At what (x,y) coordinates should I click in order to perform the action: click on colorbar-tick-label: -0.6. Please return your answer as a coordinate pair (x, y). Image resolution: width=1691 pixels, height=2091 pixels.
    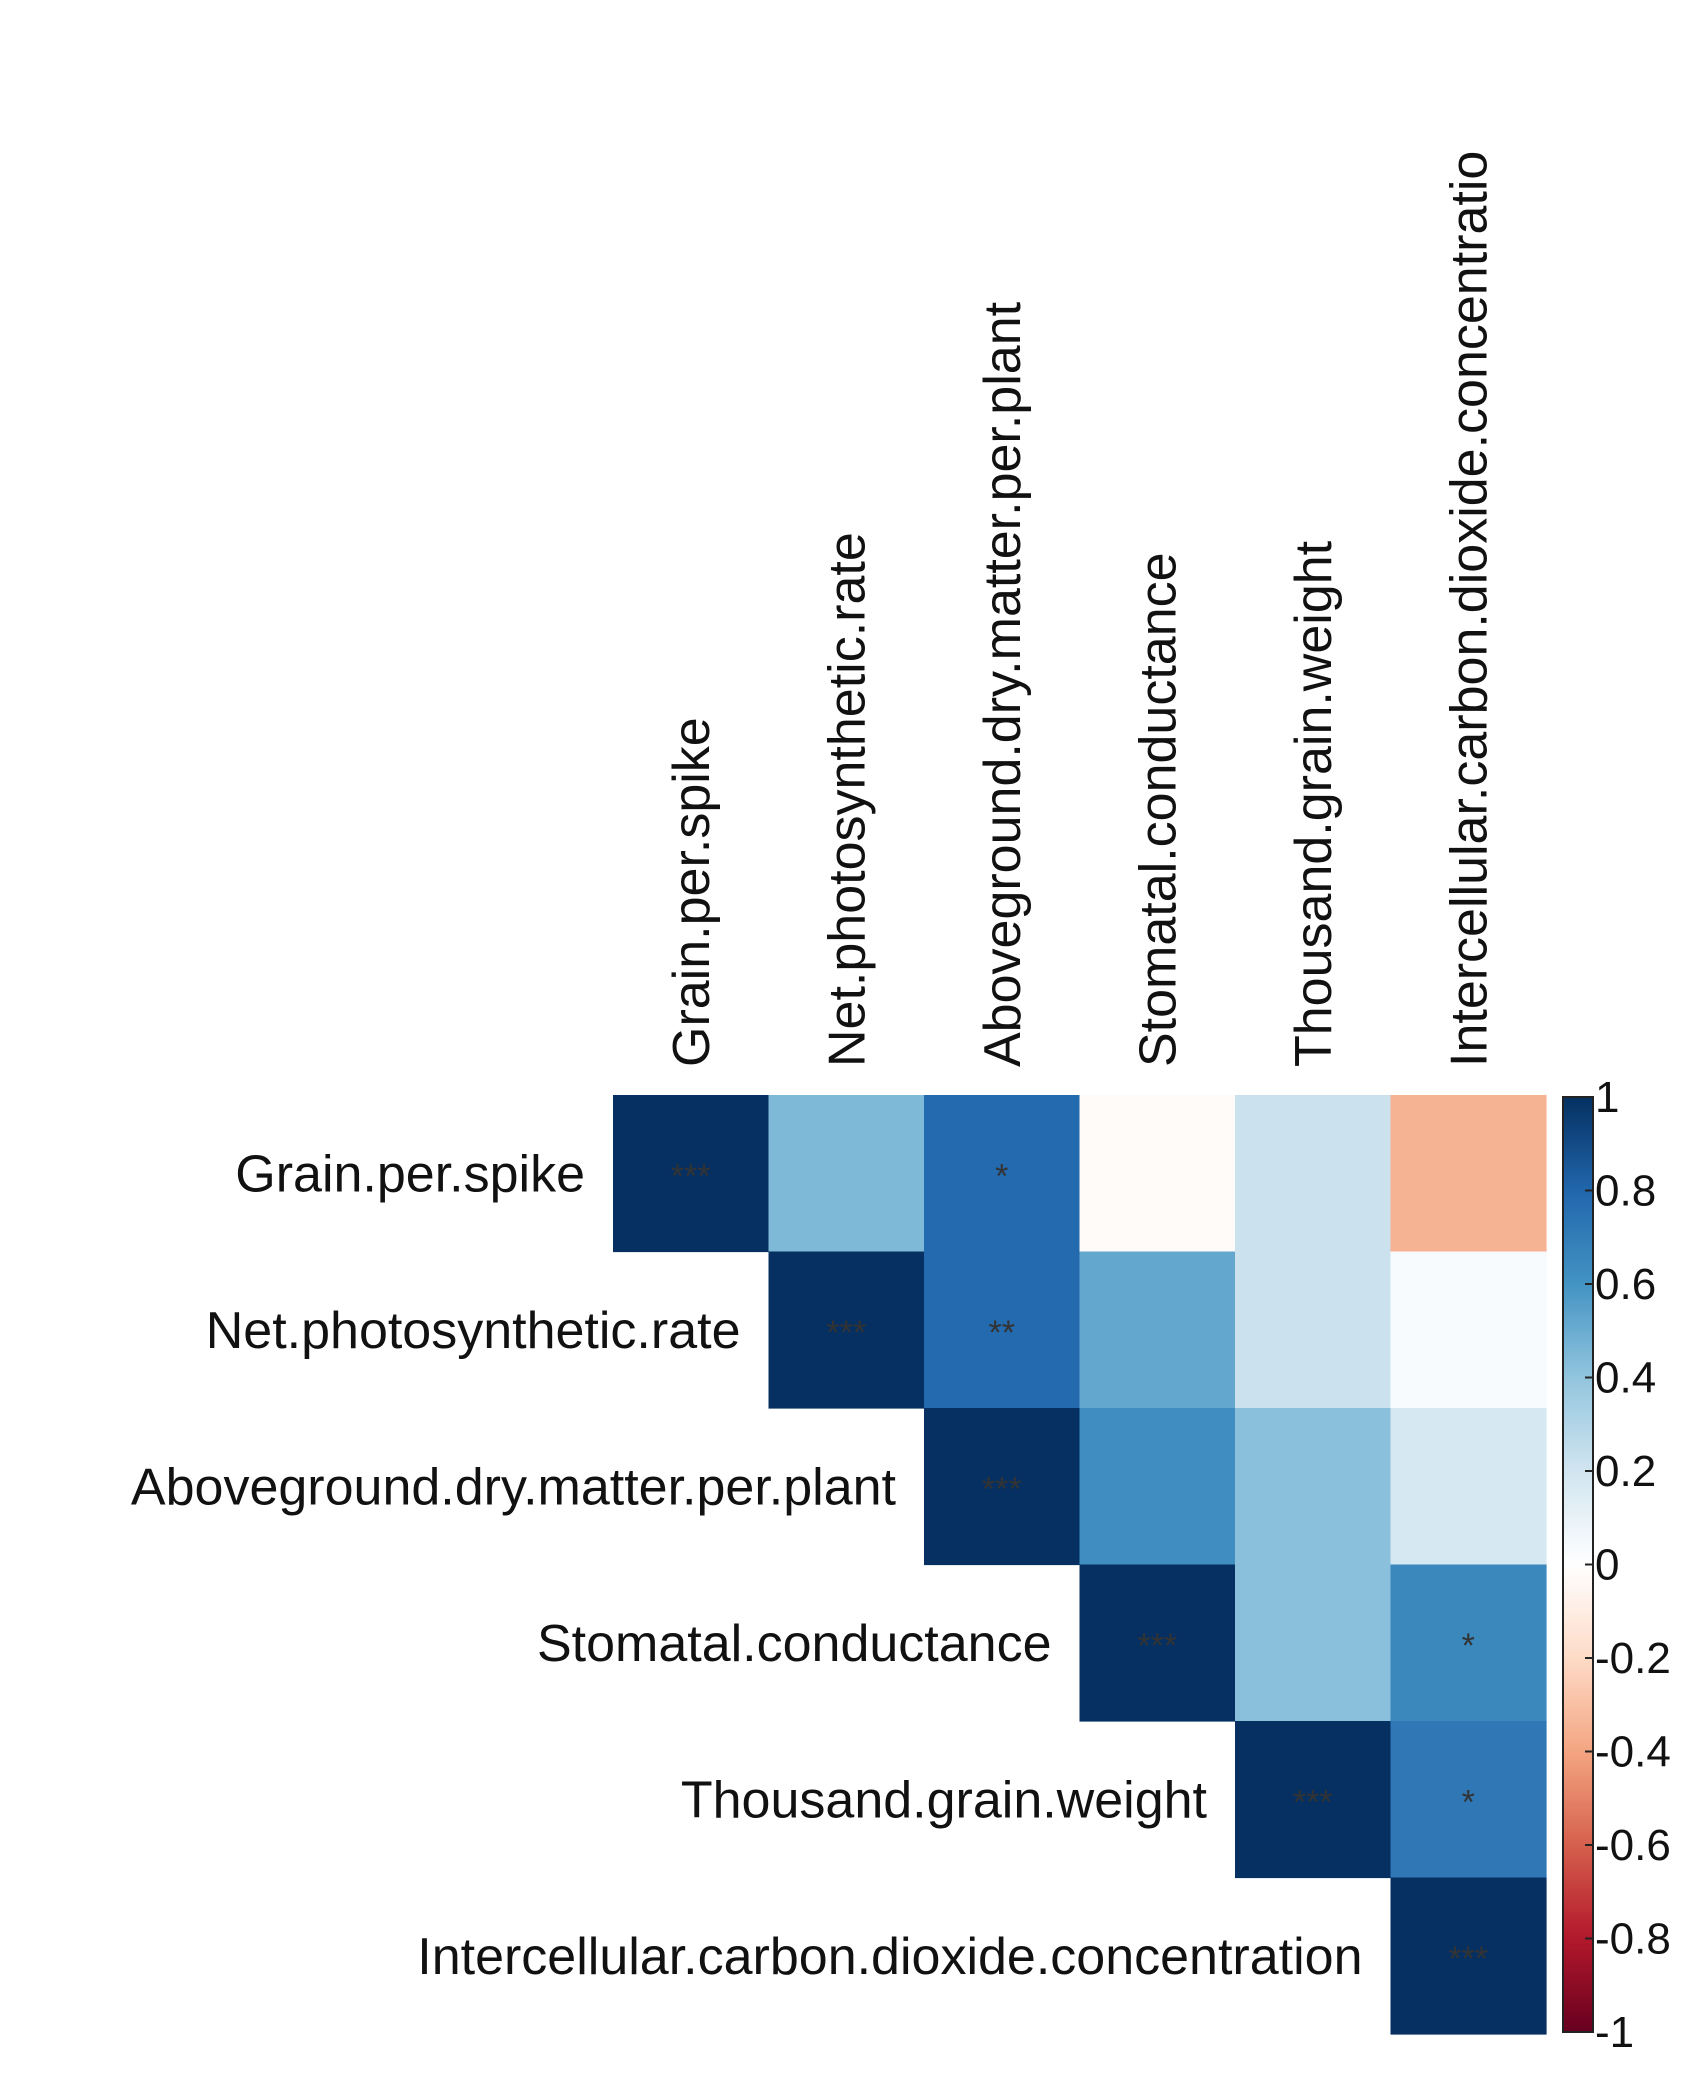
    Looking at the image, I should click on (1633, 1845).